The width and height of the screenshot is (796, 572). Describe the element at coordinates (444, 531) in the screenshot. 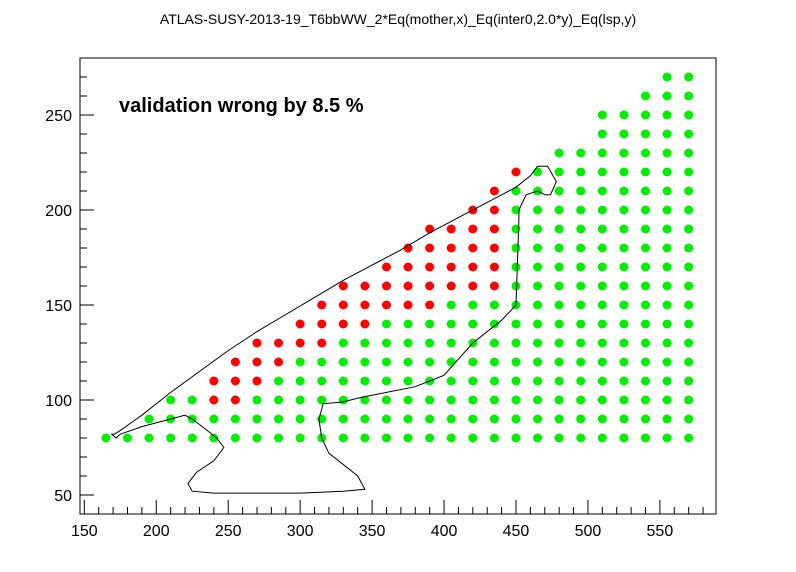

I see `x-tick-label: 400` at that location.